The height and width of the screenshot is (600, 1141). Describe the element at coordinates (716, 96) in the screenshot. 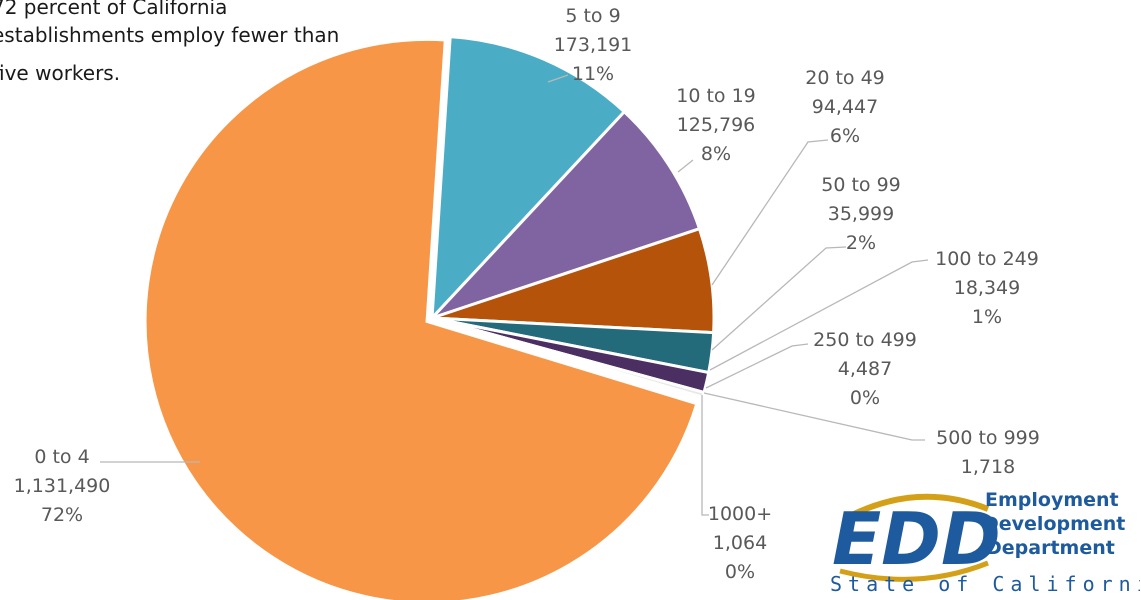

I see `data-label-category-10-to-19: 10 to 19` at that location.